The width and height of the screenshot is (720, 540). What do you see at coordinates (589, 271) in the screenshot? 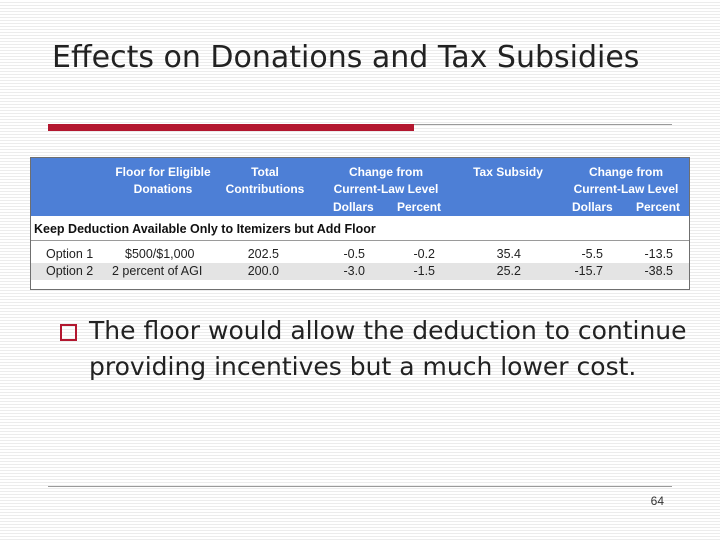
I see `cell-dollars2: -15.7` at bounding box center [589, 271].